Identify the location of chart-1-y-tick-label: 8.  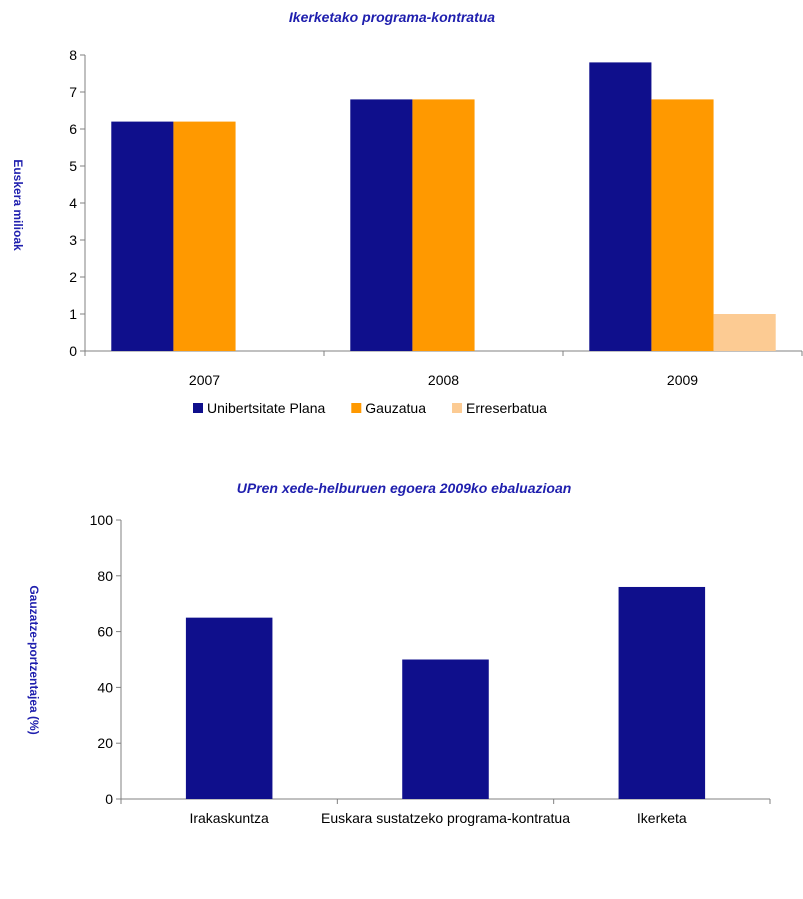
(73, 55).